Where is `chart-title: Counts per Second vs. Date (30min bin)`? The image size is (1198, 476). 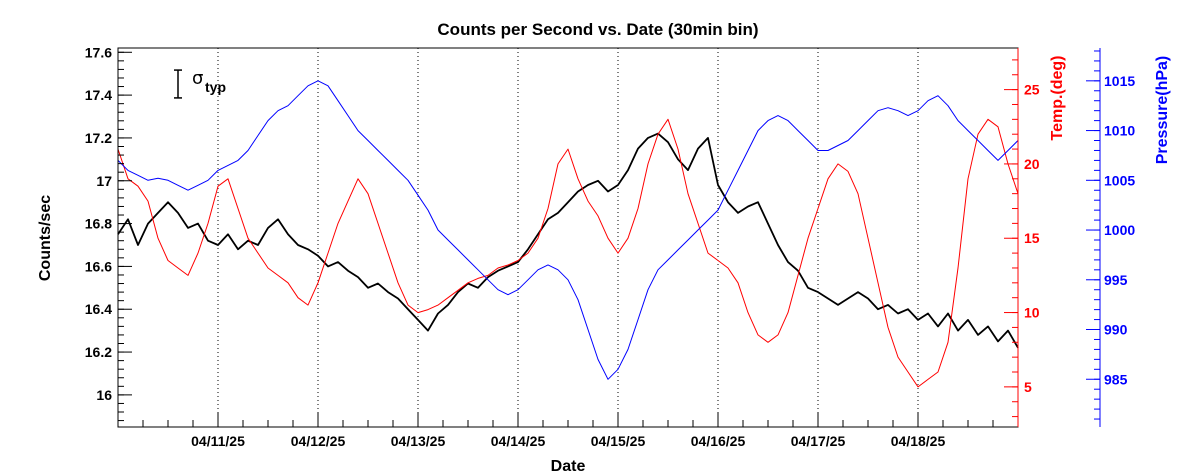
chart-title: Counts per Second vs. Date (30min bin) is located at coordinates (597, 29).